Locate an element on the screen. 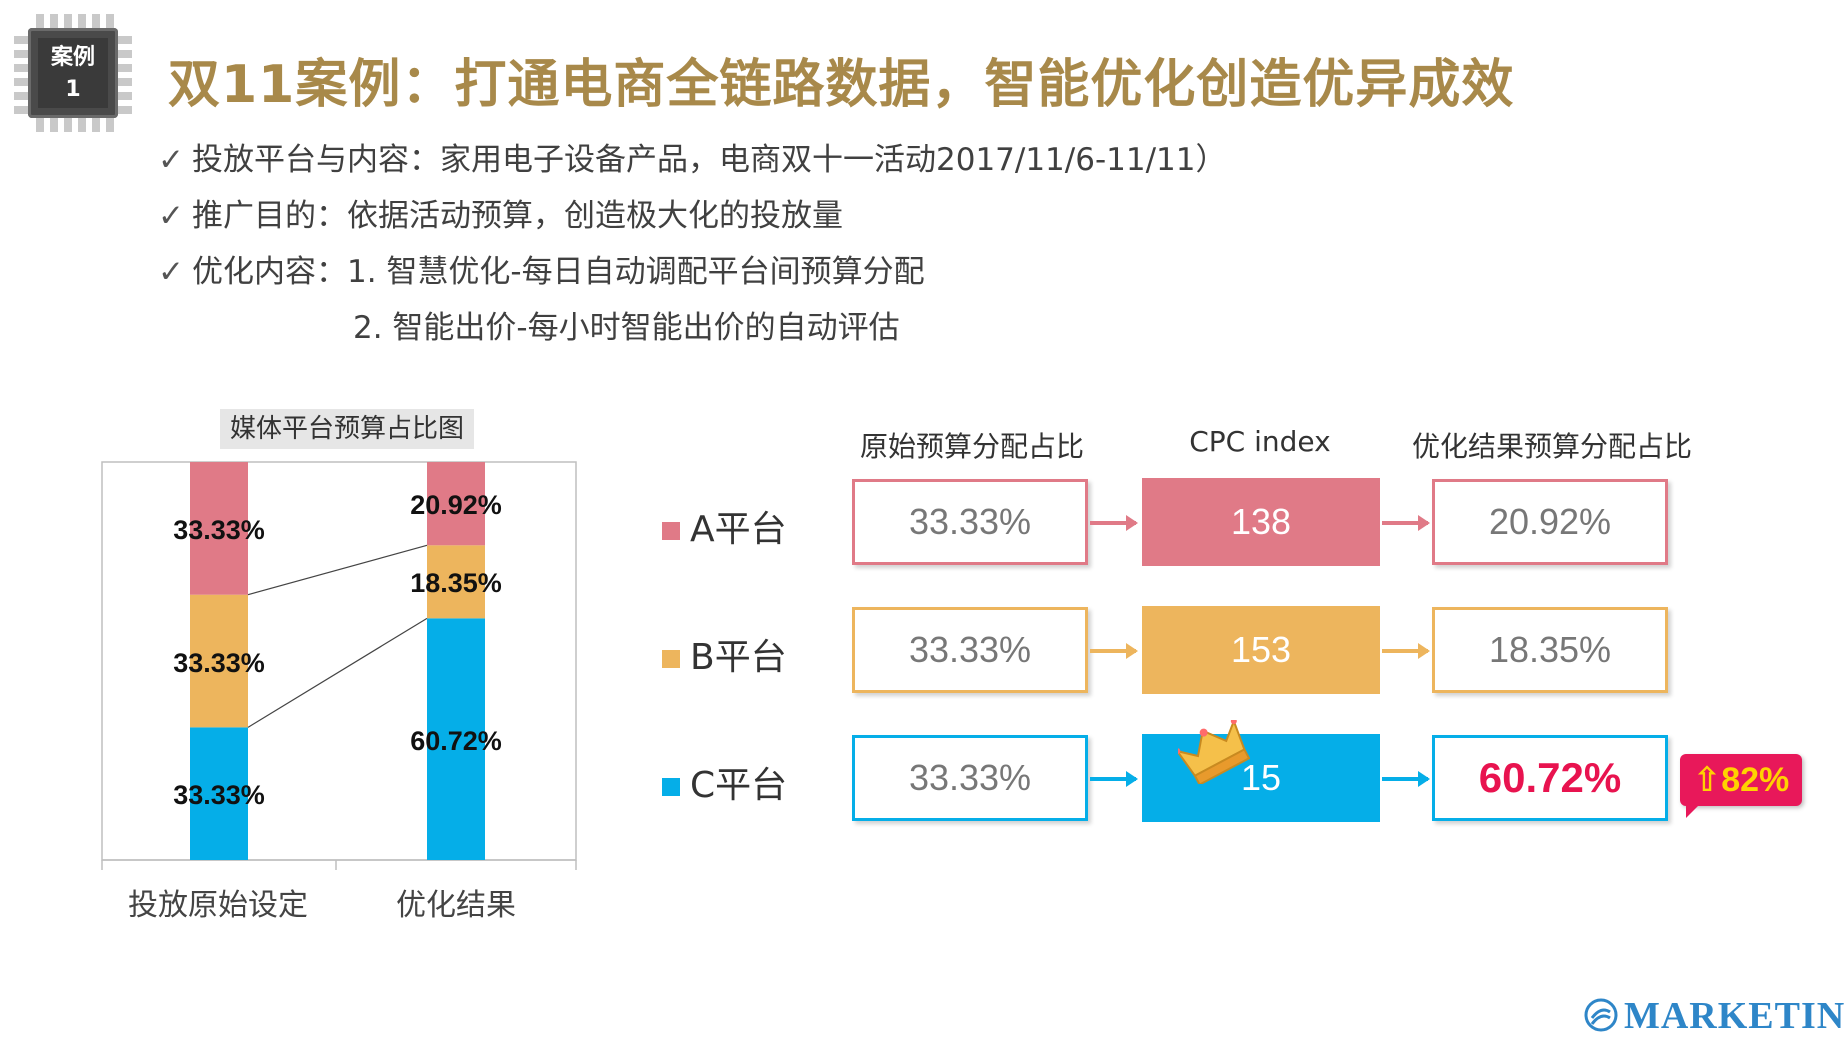  badge-line2: 1 is located at coordinates (73, 89).